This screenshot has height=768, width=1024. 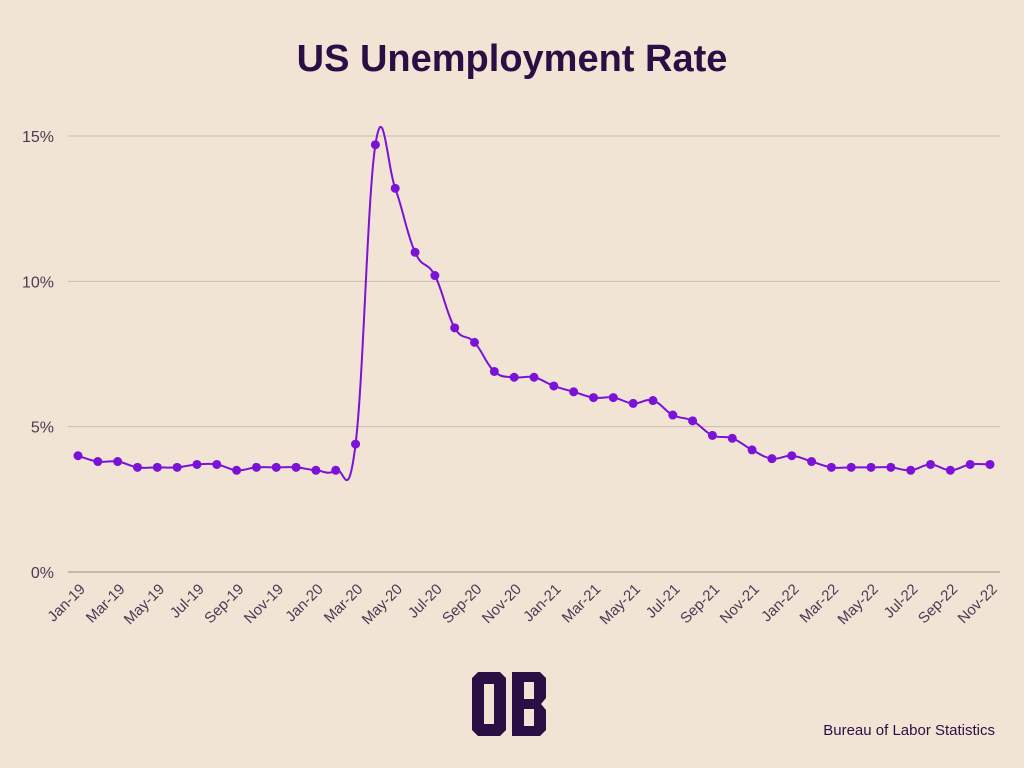 I want to click on x-tick-label: Mar-22, so click(x=820, y=604).